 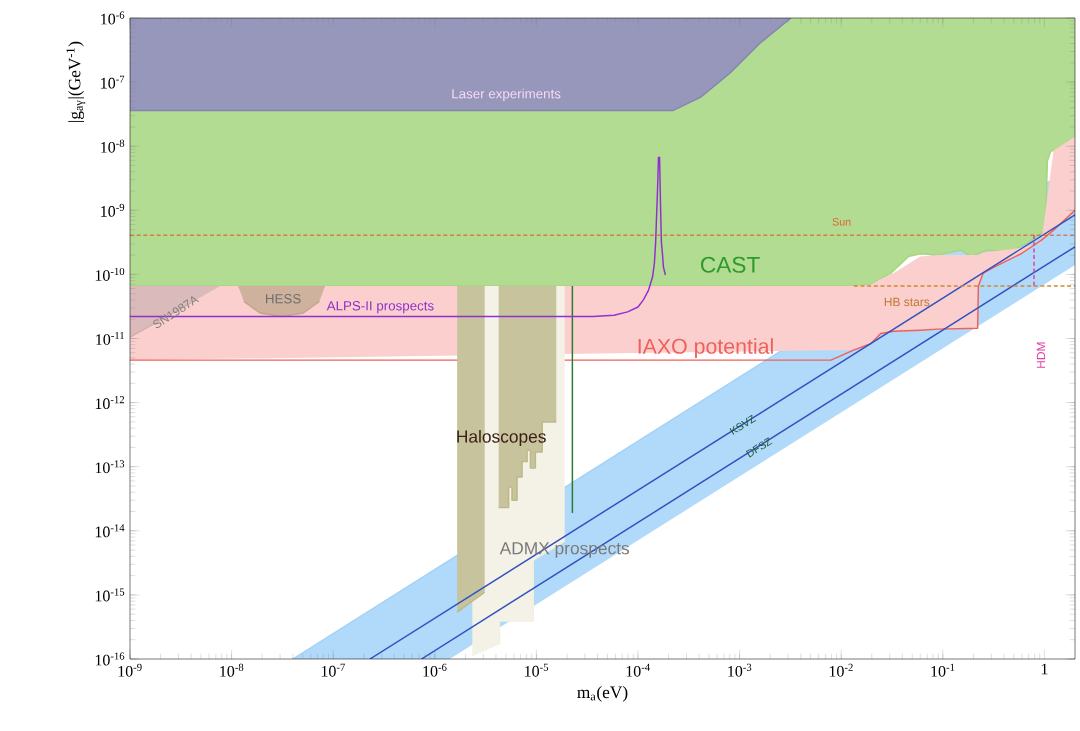 What do you see at coordinates (76, 81) in the screenshot?
I see `y-axis-title: |g$_{aγ}$|(GeV$^{-1}$)` at bounding box center [76, 81].